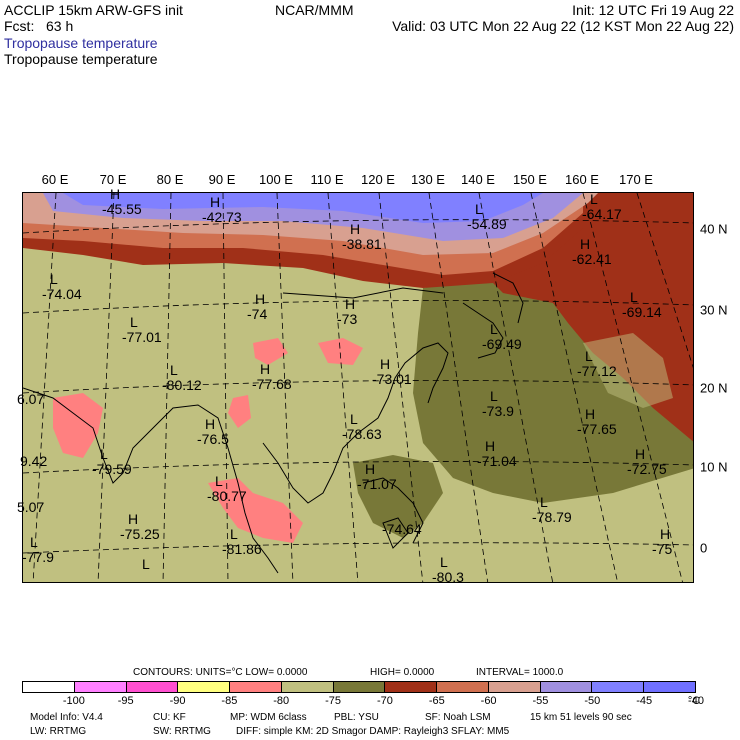 Image resolution: width=740 pixels, height=740 pixels. I want to click on lat-label: 30 N, so click(714, 310).